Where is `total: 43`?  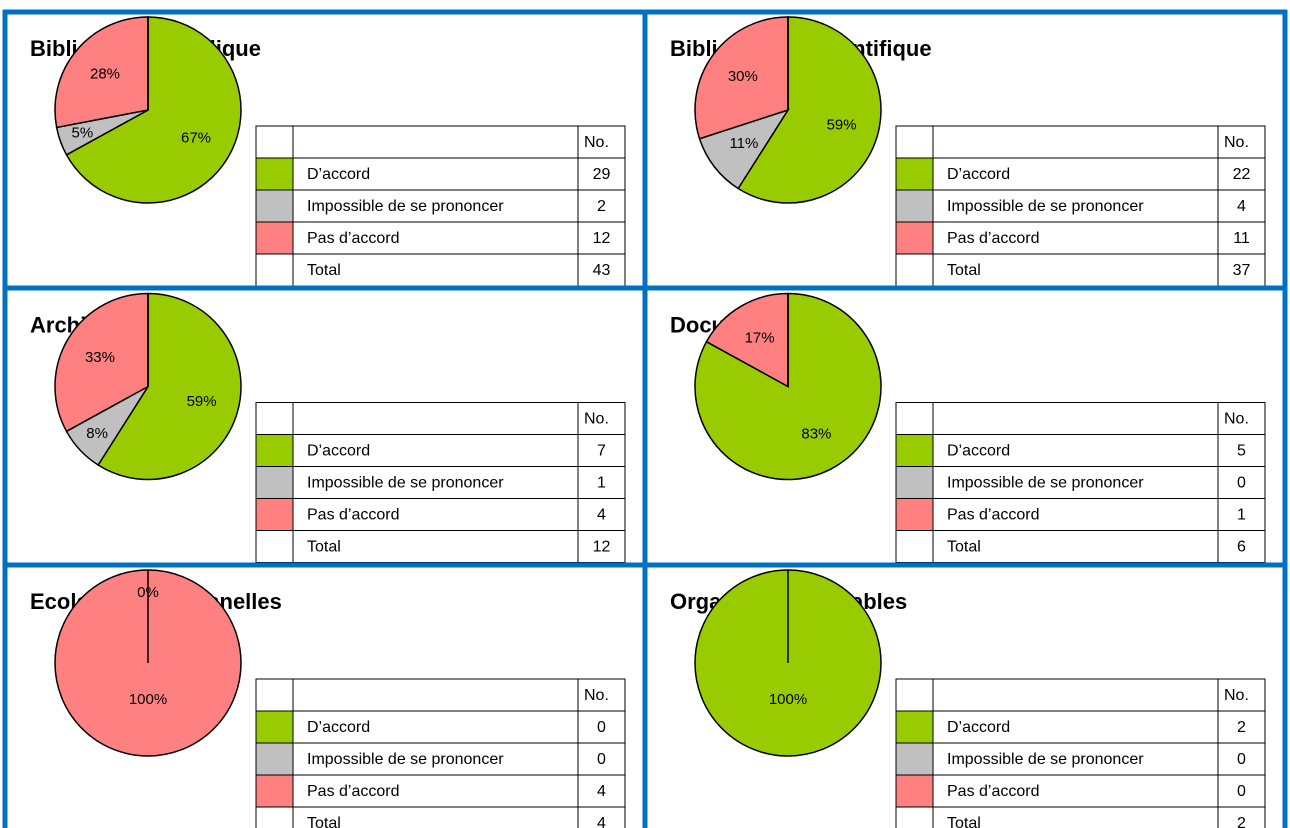 total: 43 is located at coordinates (602, 270).